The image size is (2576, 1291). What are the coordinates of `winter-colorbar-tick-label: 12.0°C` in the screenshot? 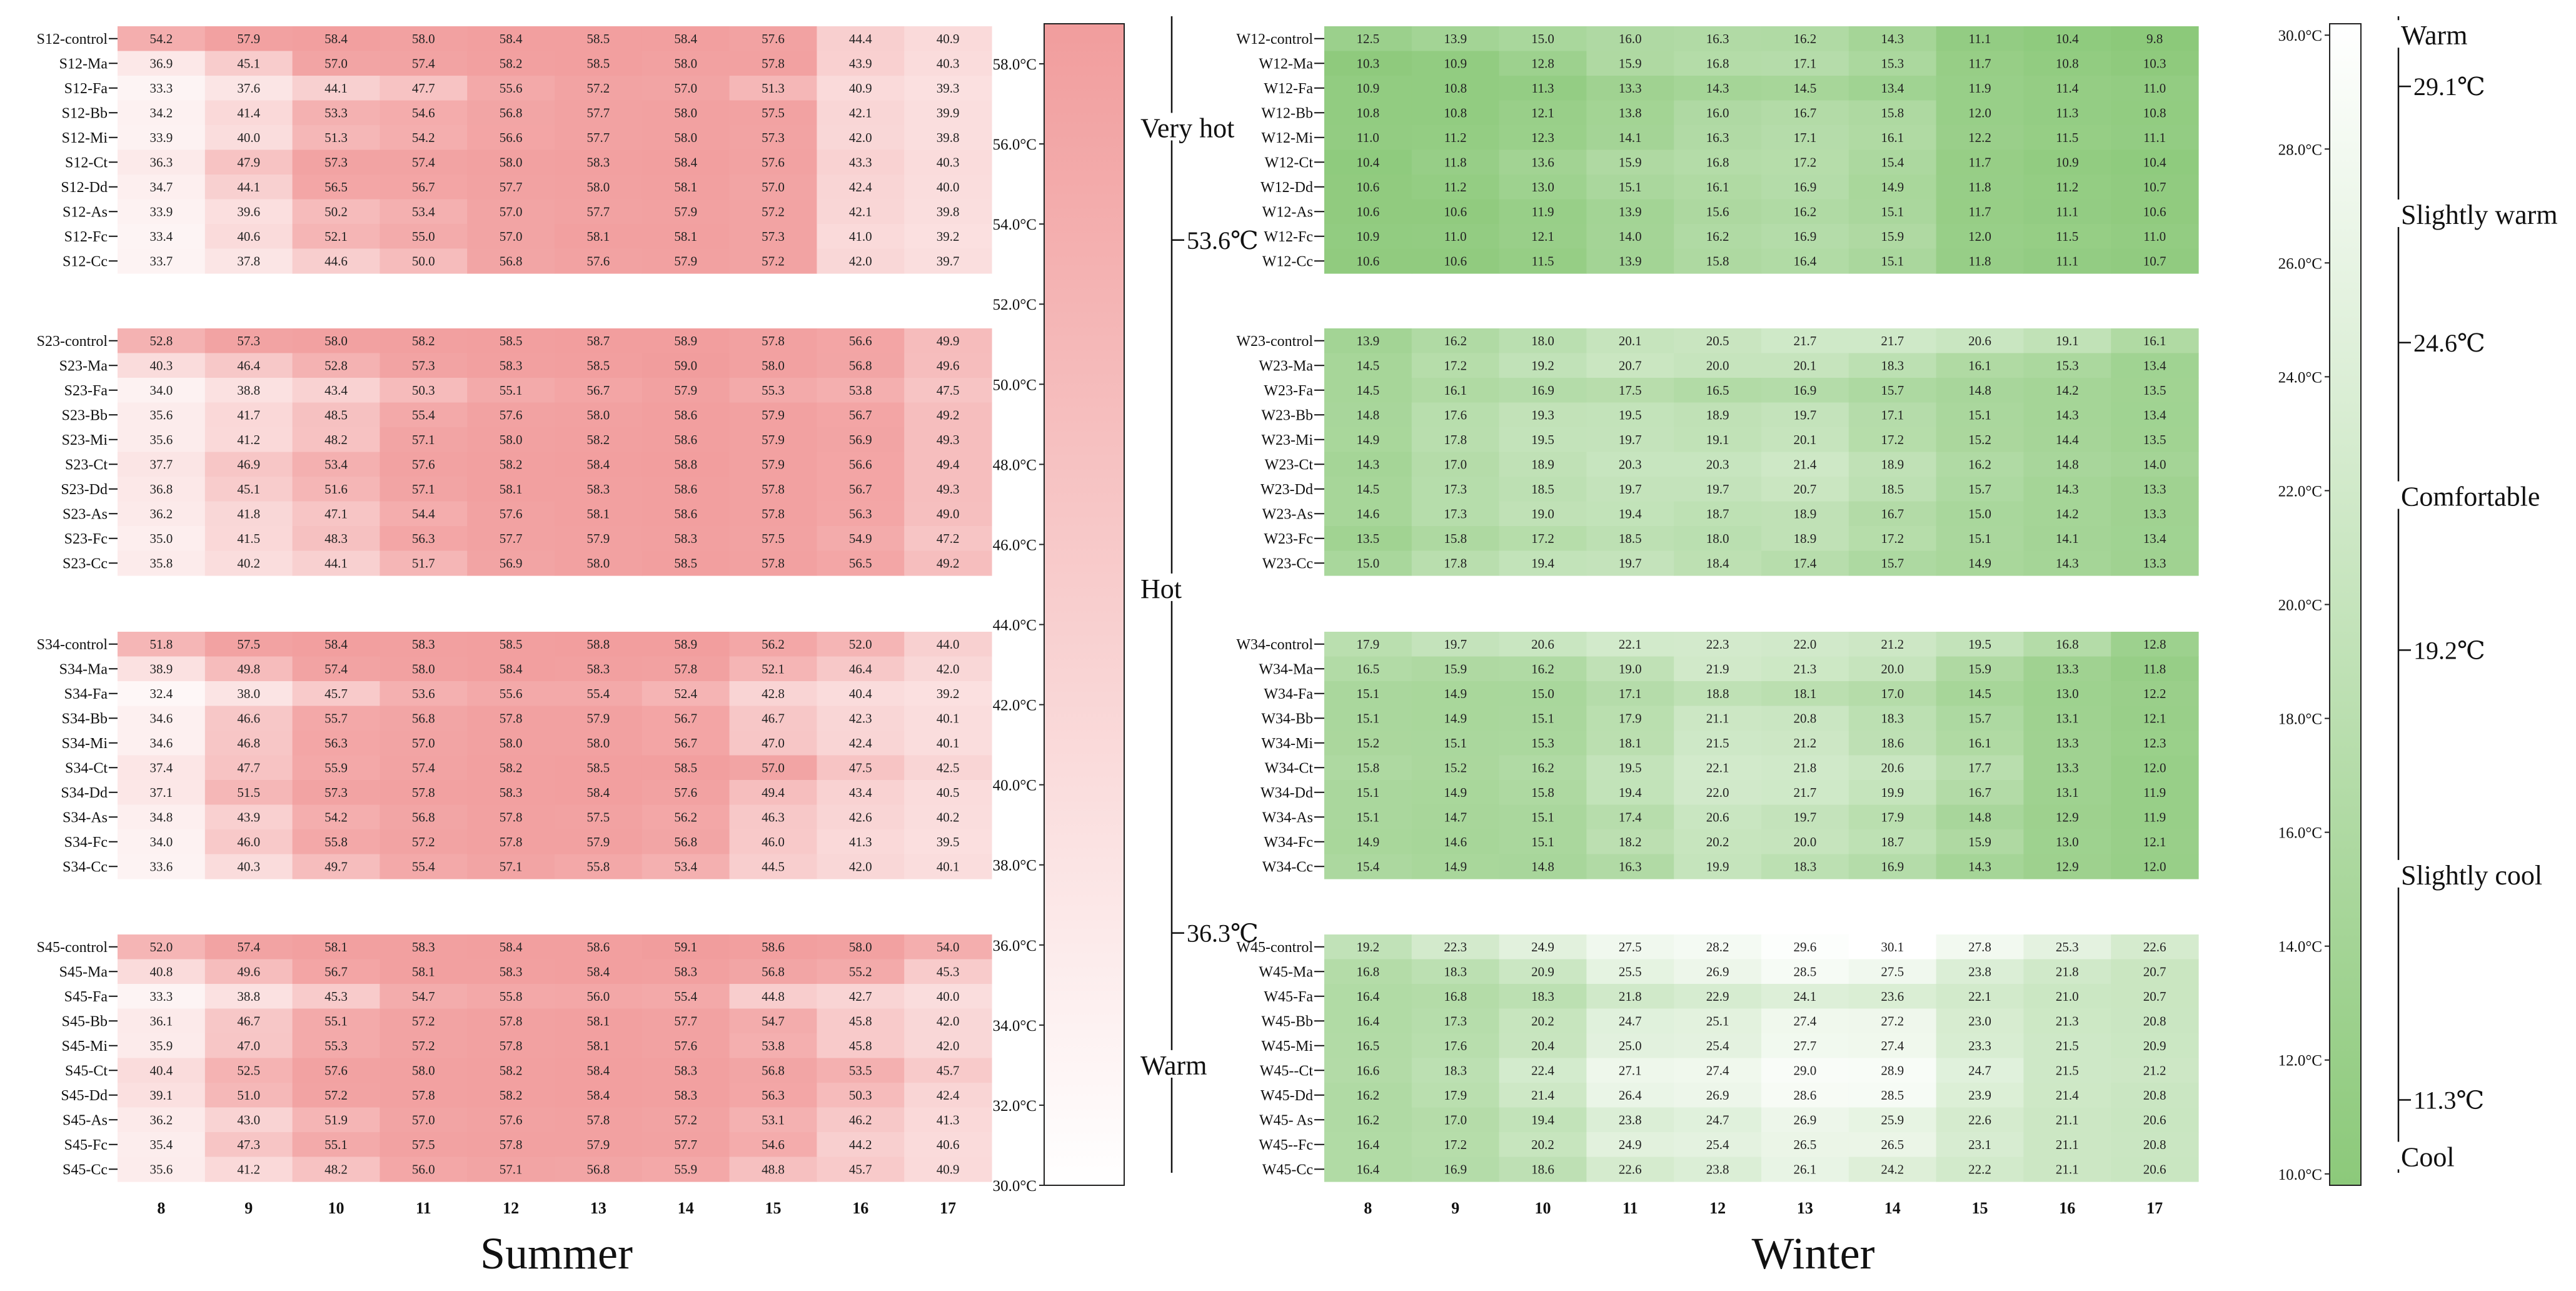 It's located at (2300, 1061).